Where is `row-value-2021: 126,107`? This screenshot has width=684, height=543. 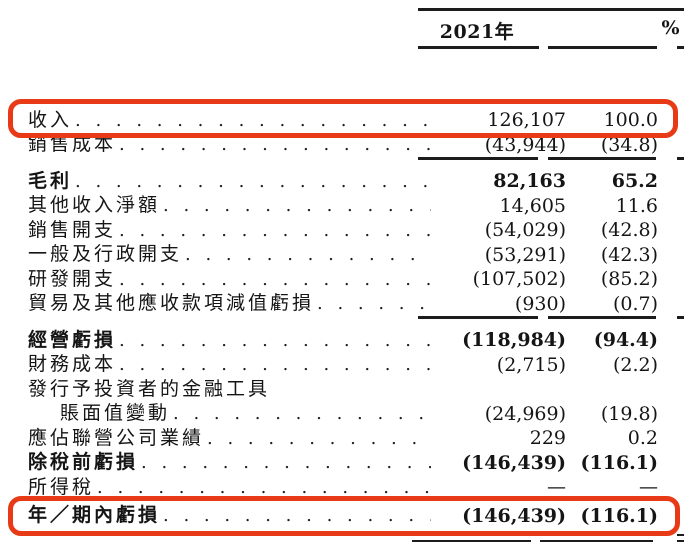
row-value-2021: 126,107 is located at coordinates (526, 120).